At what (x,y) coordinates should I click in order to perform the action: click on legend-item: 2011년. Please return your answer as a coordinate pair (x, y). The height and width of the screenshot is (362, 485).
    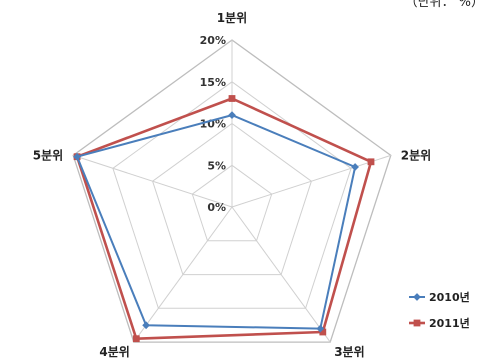
    Looking at the image, I should click on (439, 323).